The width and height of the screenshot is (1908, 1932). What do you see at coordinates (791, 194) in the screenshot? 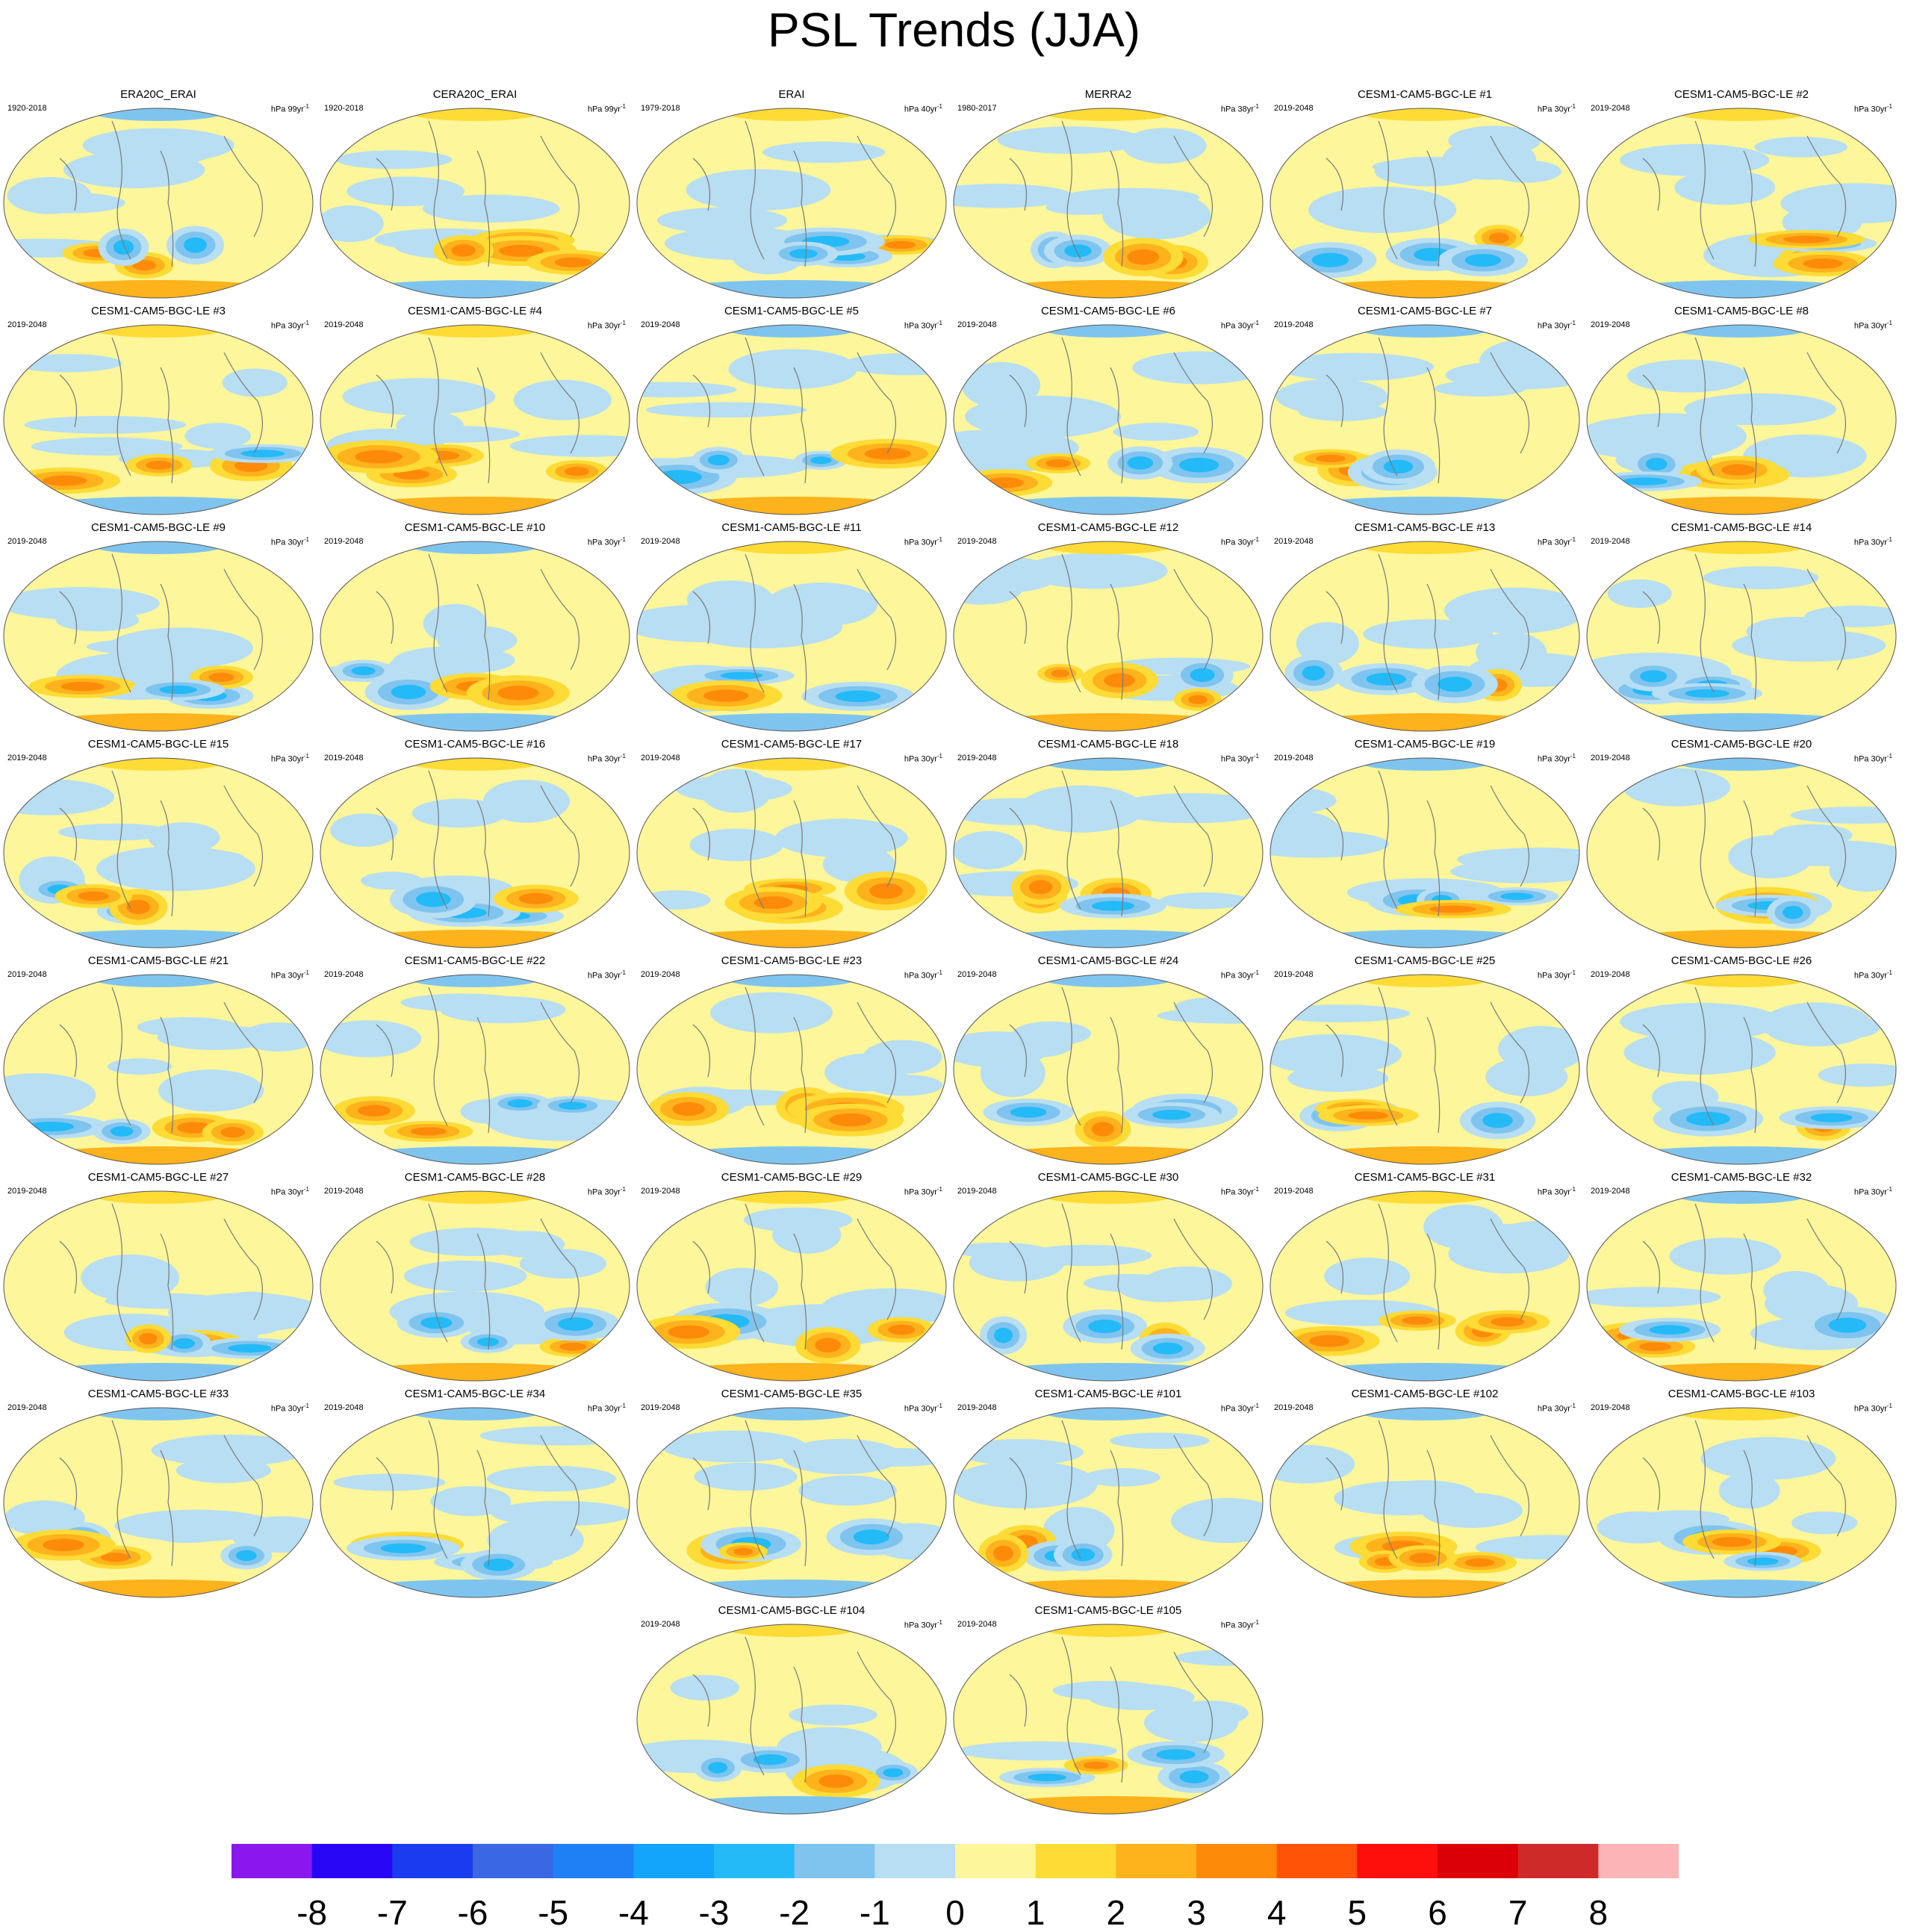
I see `map-panel: ERAI 1979-2018 hPa 40yr-1` at bounding box center [791, 194].